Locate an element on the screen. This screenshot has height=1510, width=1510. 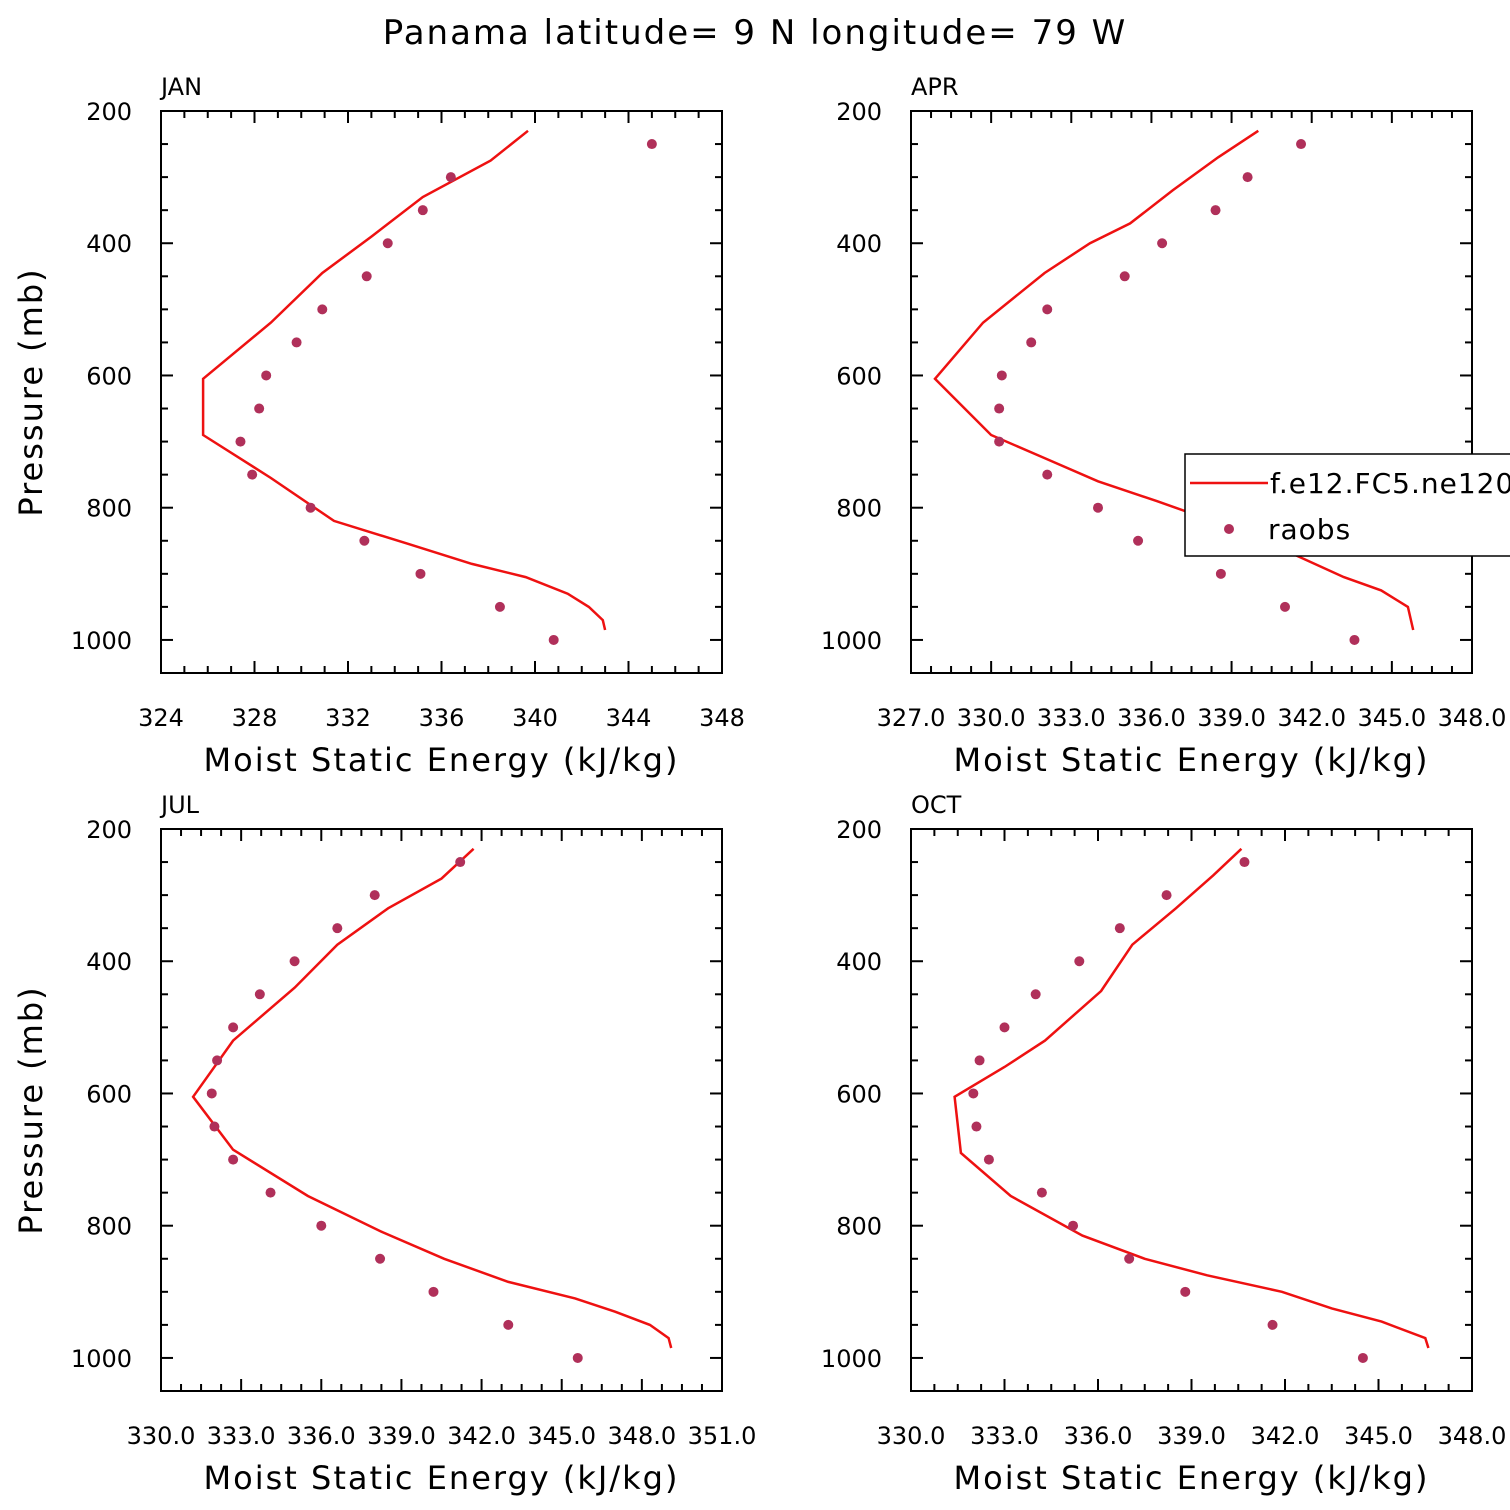
x-tick-label-apr: 342.0 is located at coordinates (1311, 718).